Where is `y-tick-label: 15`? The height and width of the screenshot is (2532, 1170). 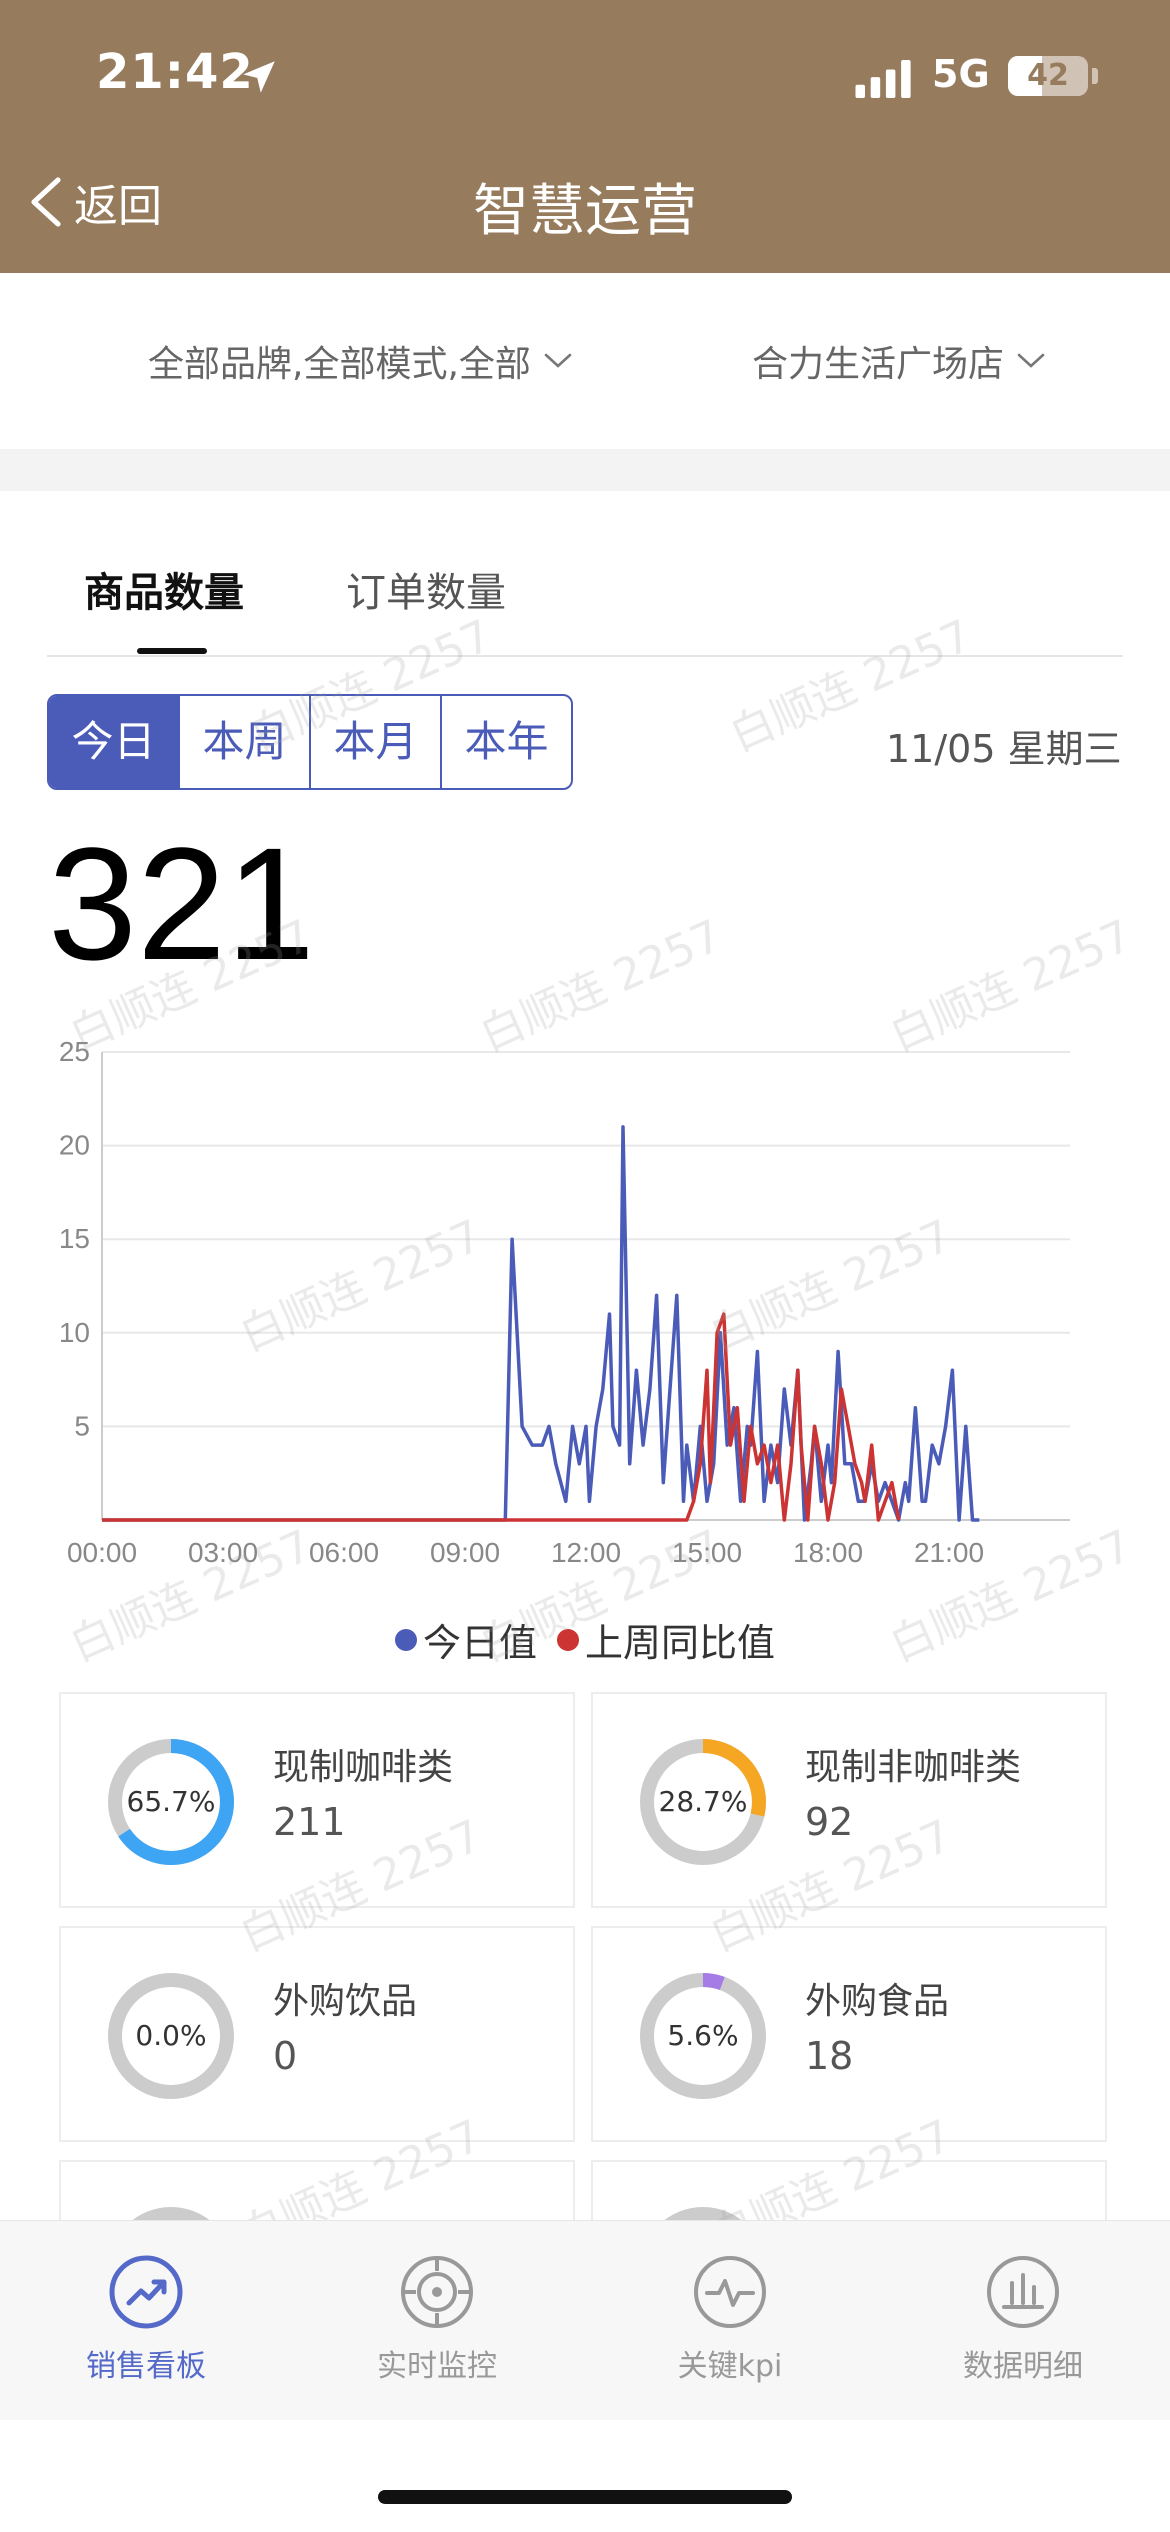 y-tick-label: 15 is located at coordinates (74, 1238).